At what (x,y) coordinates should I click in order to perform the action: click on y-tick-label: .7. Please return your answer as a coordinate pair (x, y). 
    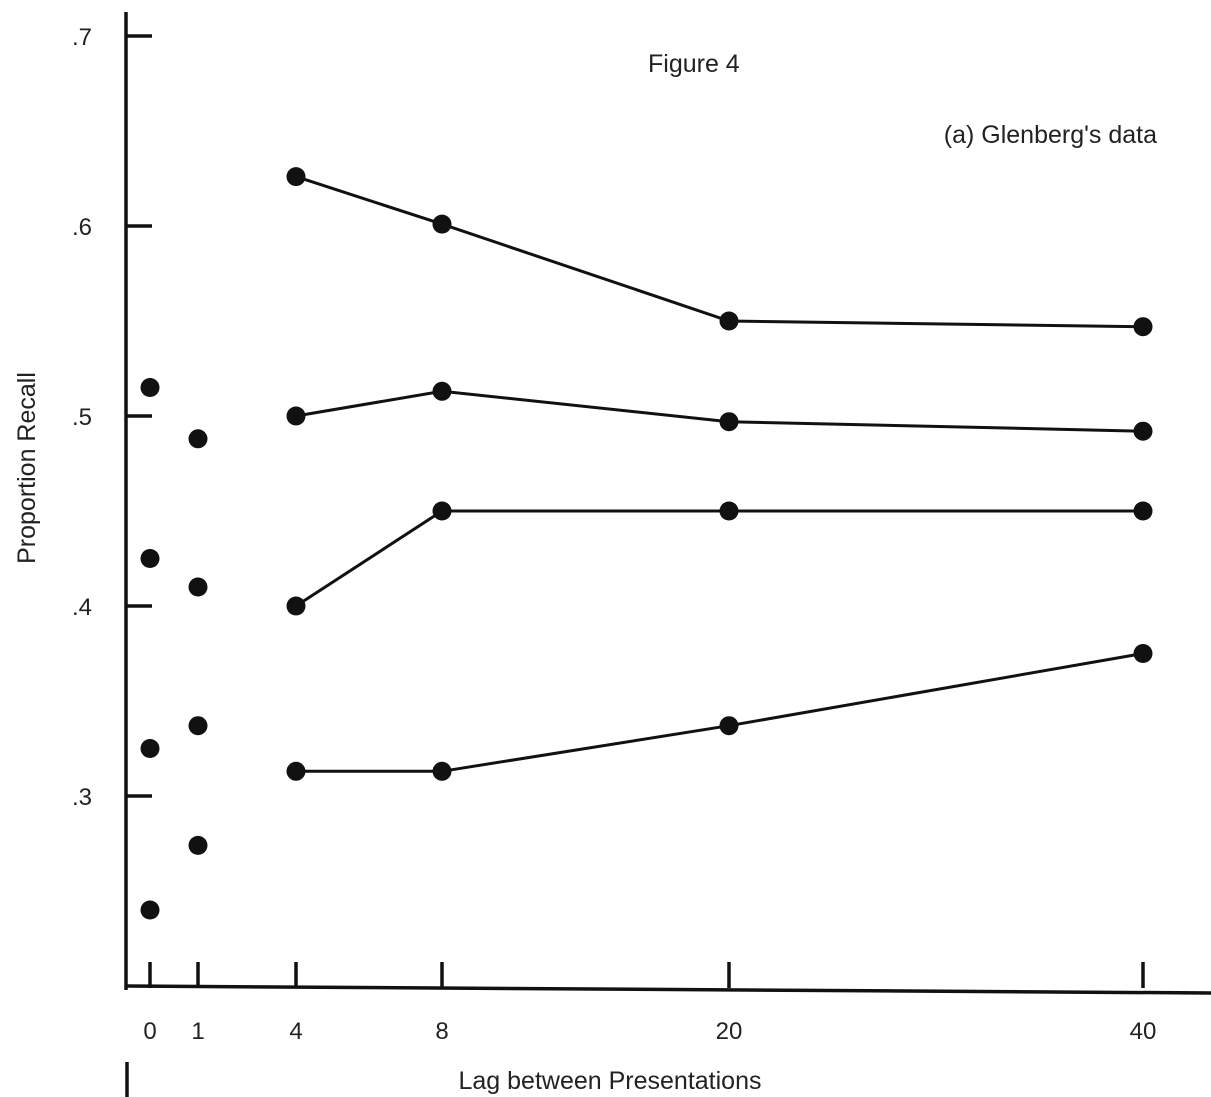
    Looking at the image, I should click on (82, 37).